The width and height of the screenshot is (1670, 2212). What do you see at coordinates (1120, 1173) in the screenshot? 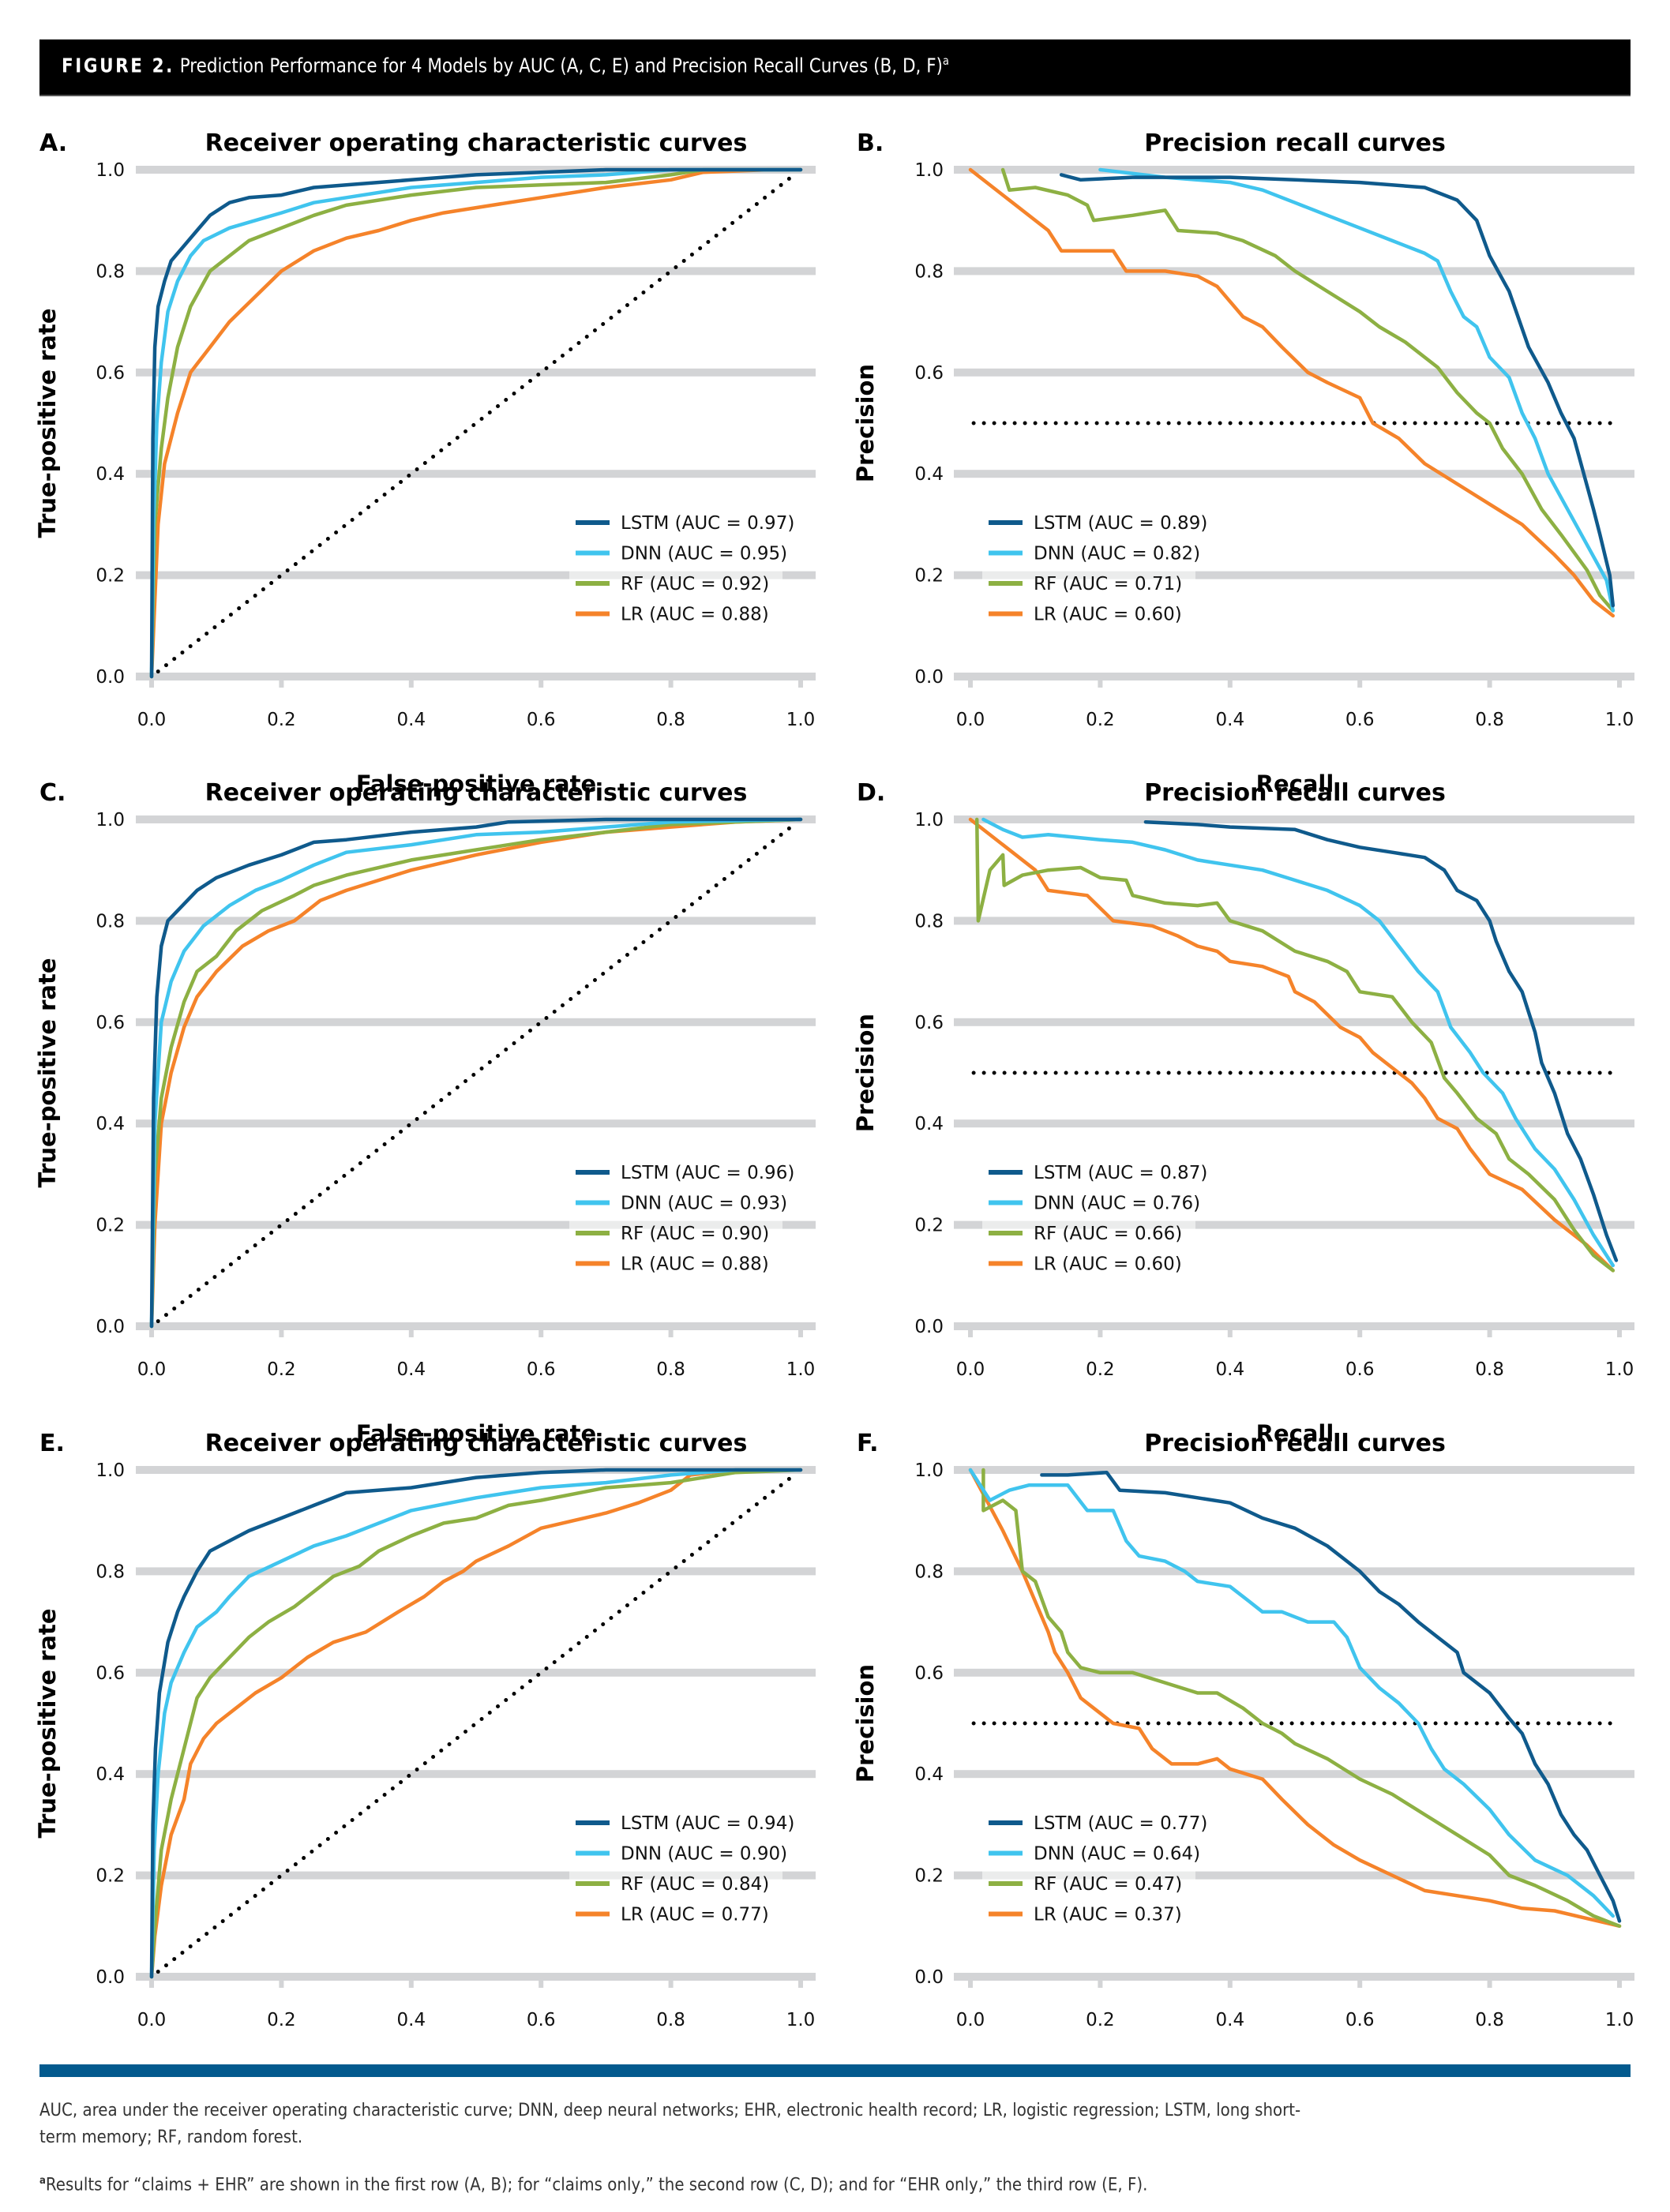
I see `legend-label-lstm: LSTM (AUC = 0.87)` at bounding box center [1120, 1173].